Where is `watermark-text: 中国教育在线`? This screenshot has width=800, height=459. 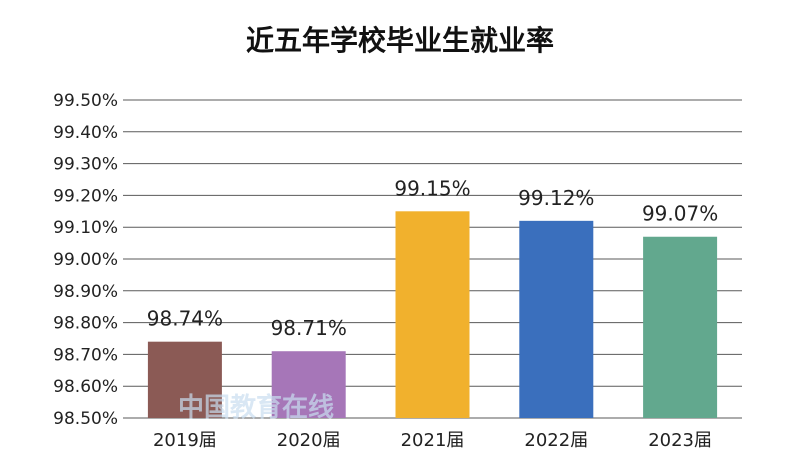
watermark-text: 中国教育在线 is located at coordinates (256, 407).